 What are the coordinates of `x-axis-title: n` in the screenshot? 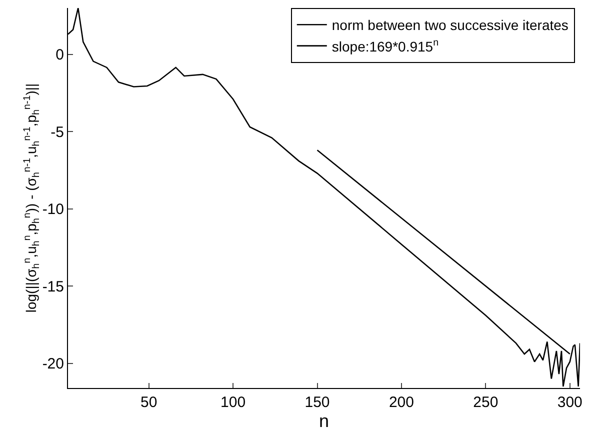 It's located at (324, 421).